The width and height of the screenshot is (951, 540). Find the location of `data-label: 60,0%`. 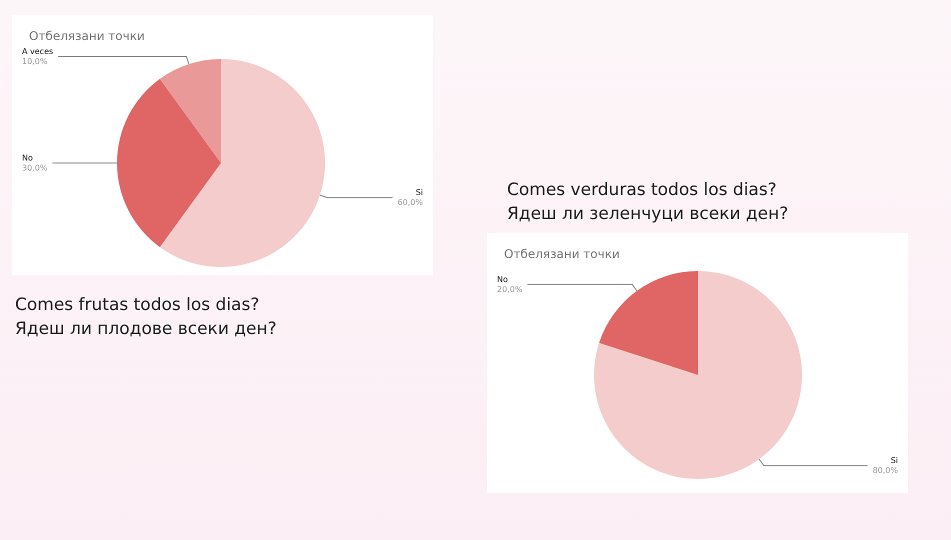

data-label: 60,0% is located at coordinates (411, 203).